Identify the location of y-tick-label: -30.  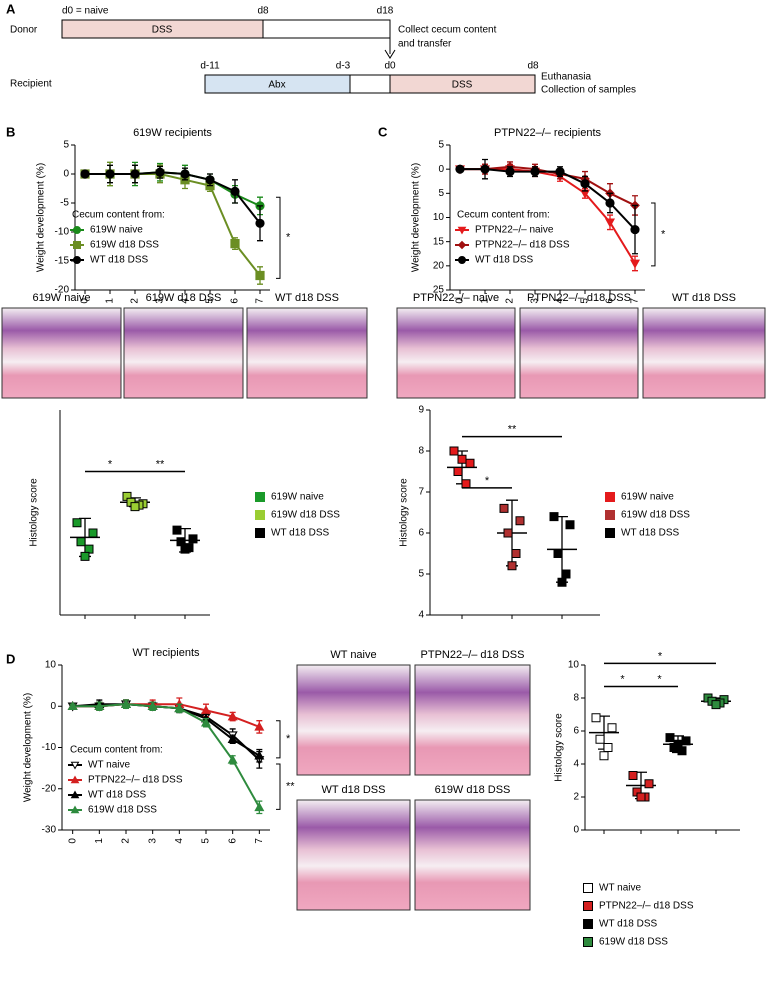
(49, 830).